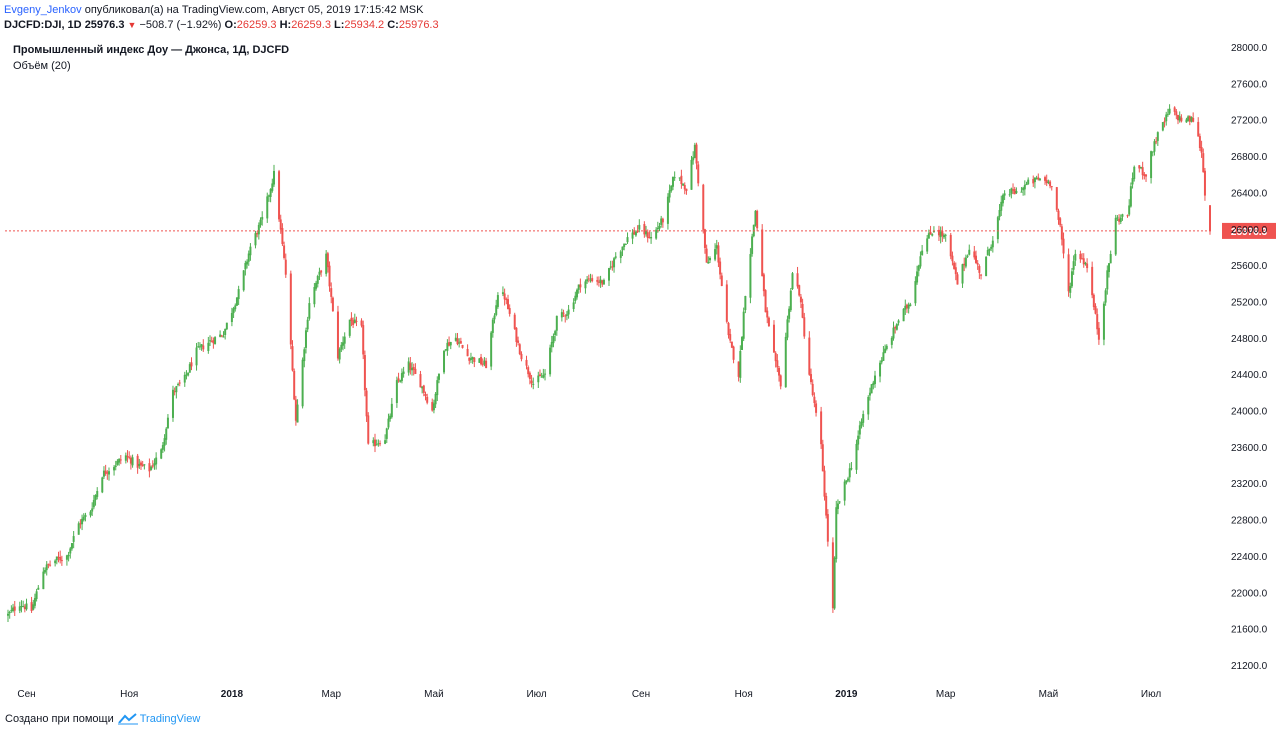  What do you see at coordinates (180, 25) in the screenshot?
I see `price-change: −508.7 (−1.92%)` at bounding box center [180, 25].